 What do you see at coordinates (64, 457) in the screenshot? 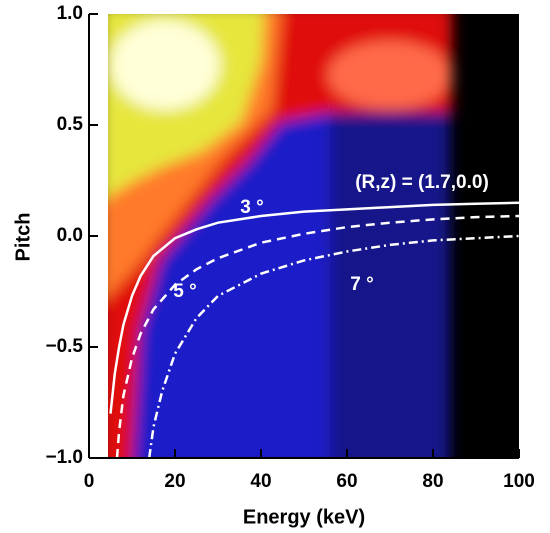
I see `y-tick-label: −1.0` at bounding box center [64, 457].